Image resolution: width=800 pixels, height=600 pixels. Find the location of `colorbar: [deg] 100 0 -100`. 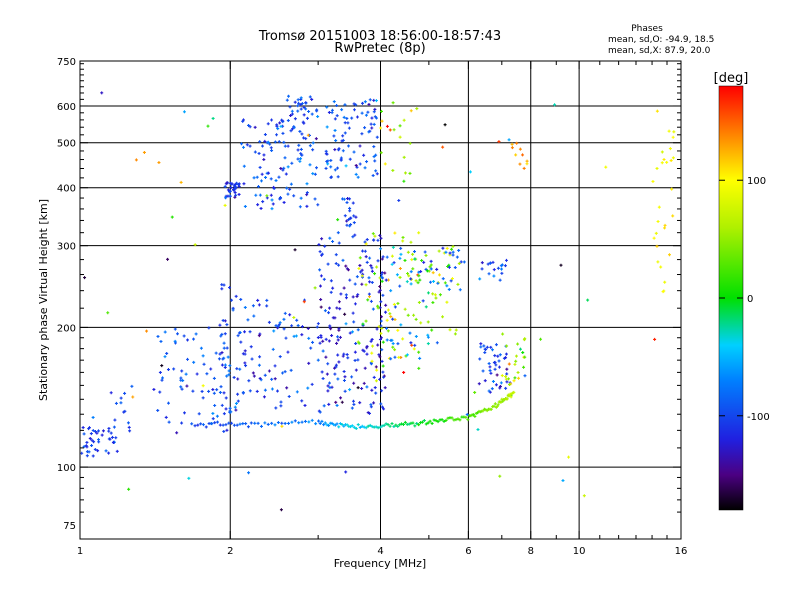

colorbar: [deg] 100 0 -100 is located at coordinates (742, 291).